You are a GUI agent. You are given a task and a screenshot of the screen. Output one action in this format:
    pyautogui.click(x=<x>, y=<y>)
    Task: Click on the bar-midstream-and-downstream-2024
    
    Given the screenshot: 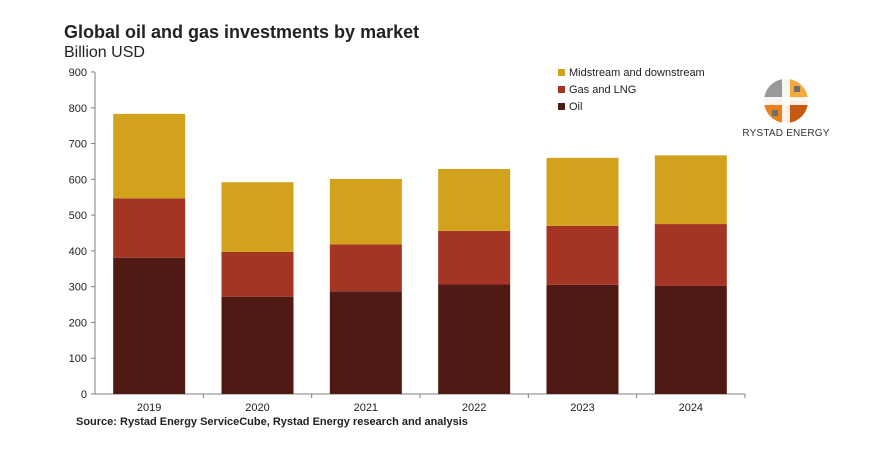 What is the action you would take?
    pyautogui.click(x=690, y=190)
    